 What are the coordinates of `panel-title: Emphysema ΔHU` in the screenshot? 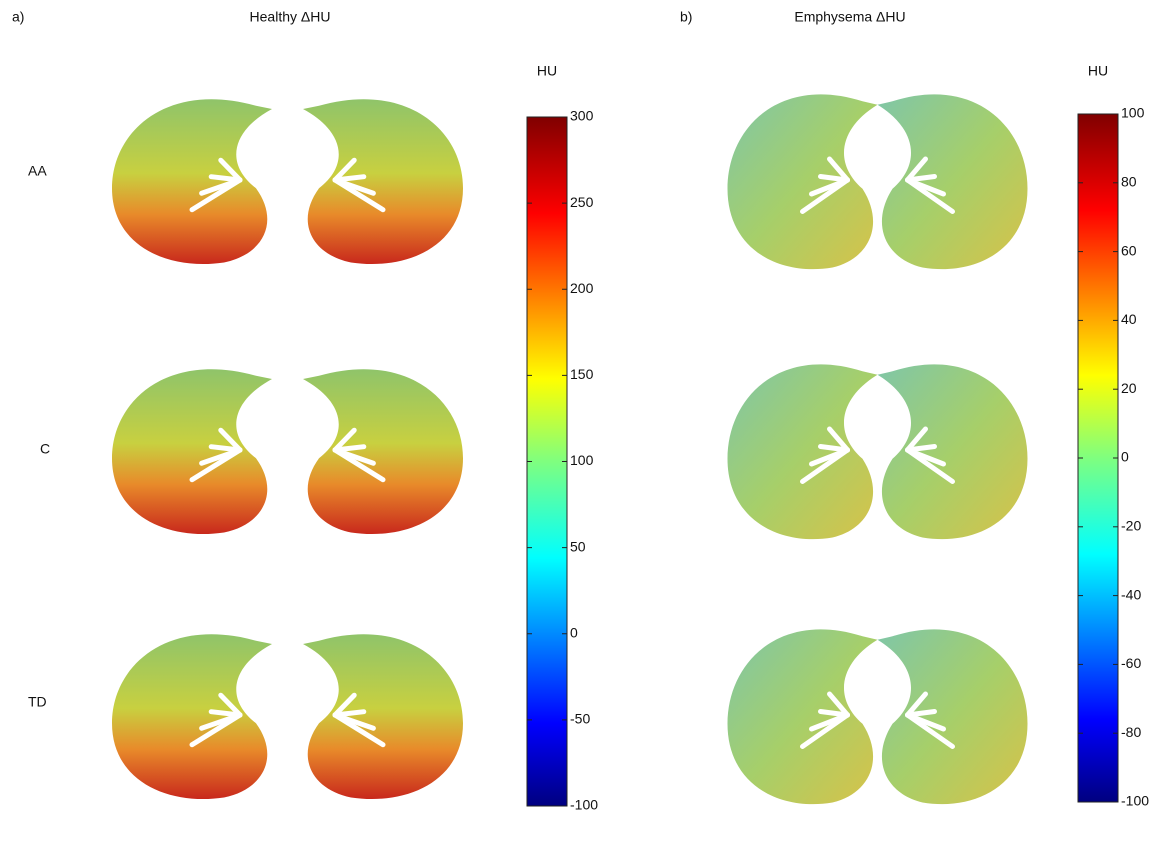 It's located at (849, 17).